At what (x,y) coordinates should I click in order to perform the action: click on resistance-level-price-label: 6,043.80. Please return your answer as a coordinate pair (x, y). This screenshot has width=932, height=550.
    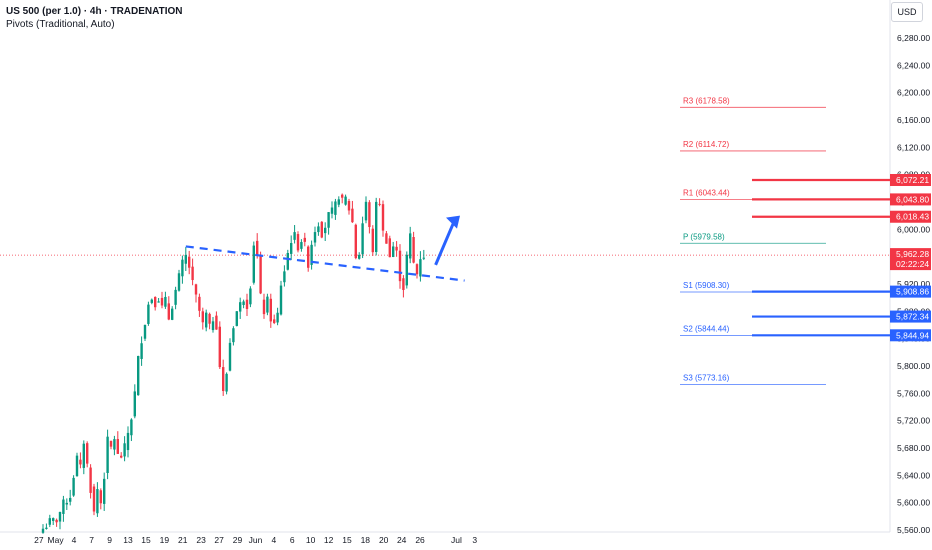
    Looking at the image, I should click on (912, 199).